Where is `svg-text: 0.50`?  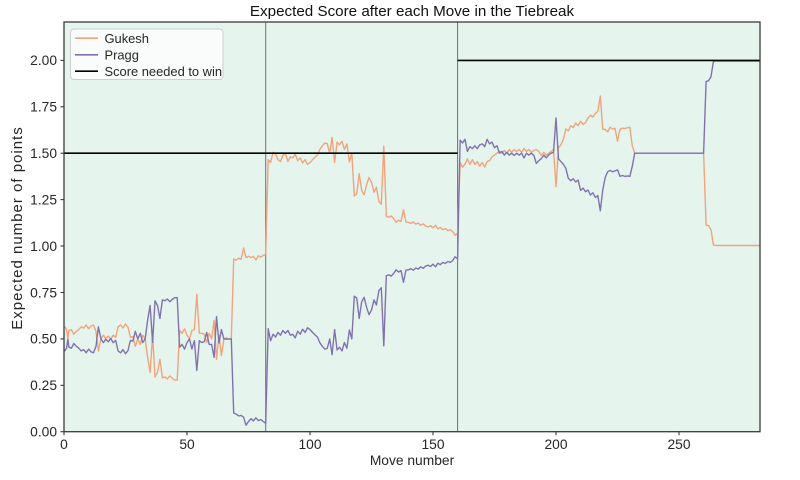 svg-text: 0.50 is located at coordinates (43, 339).